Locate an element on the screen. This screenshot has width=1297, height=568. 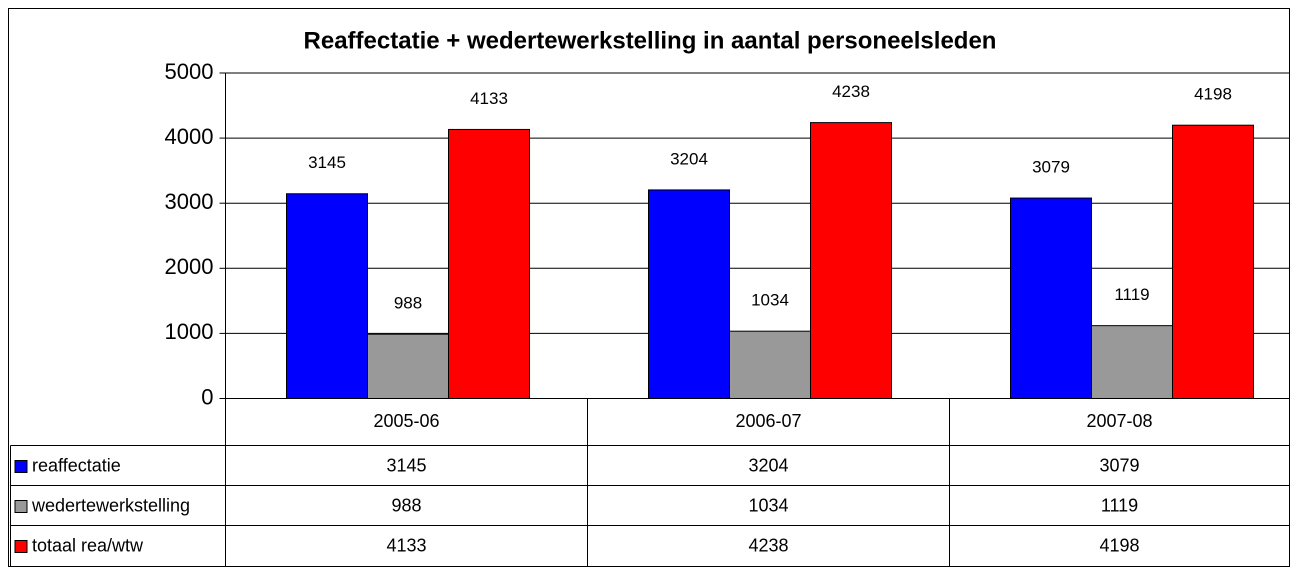
data-label: 988 is located at coordinates (408, 303).